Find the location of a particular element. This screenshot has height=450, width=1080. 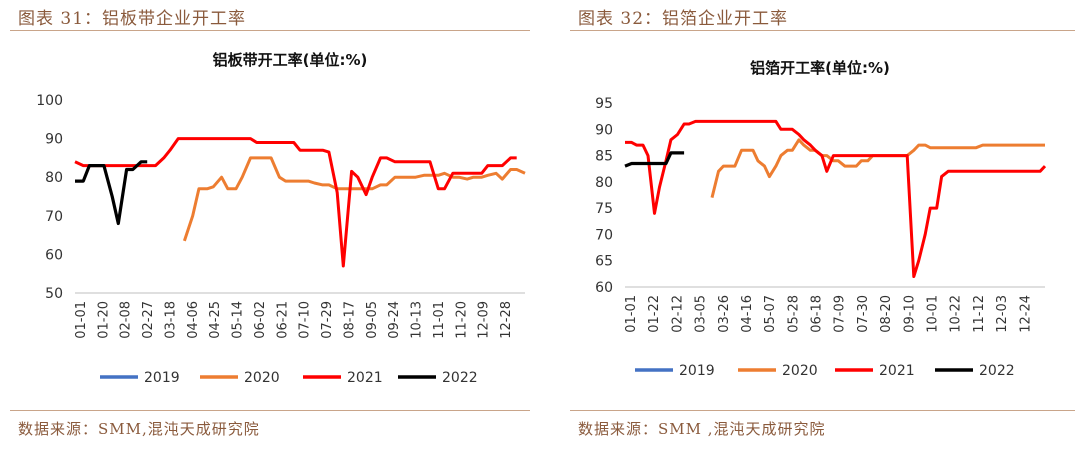

x-tick-label: 09-24 is located at coordinates (394, 320).